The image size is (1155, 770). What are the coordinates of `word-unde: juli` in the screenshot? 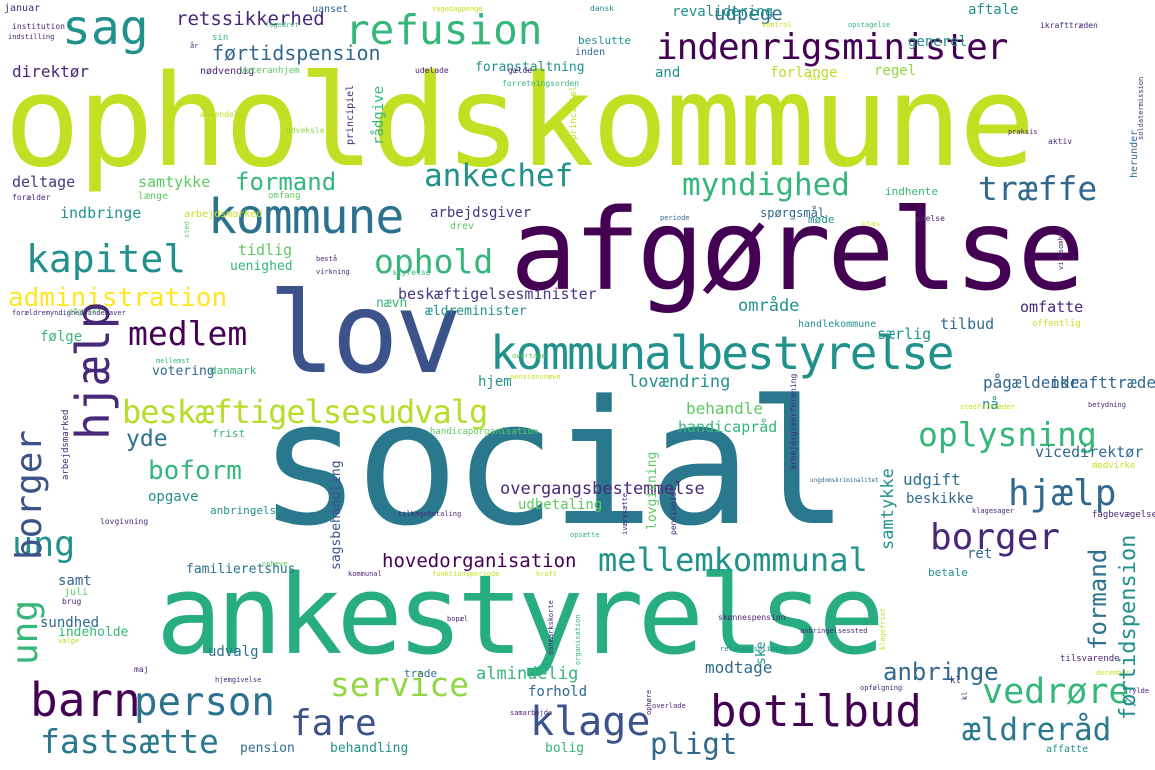 It's located at (76, 592).